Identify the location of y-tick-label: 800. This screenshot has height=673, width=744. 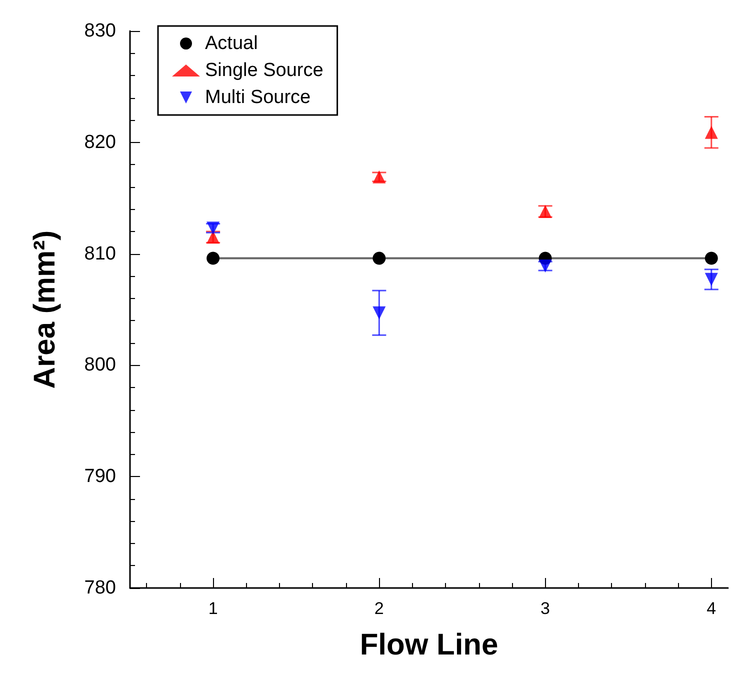
(100, 365).